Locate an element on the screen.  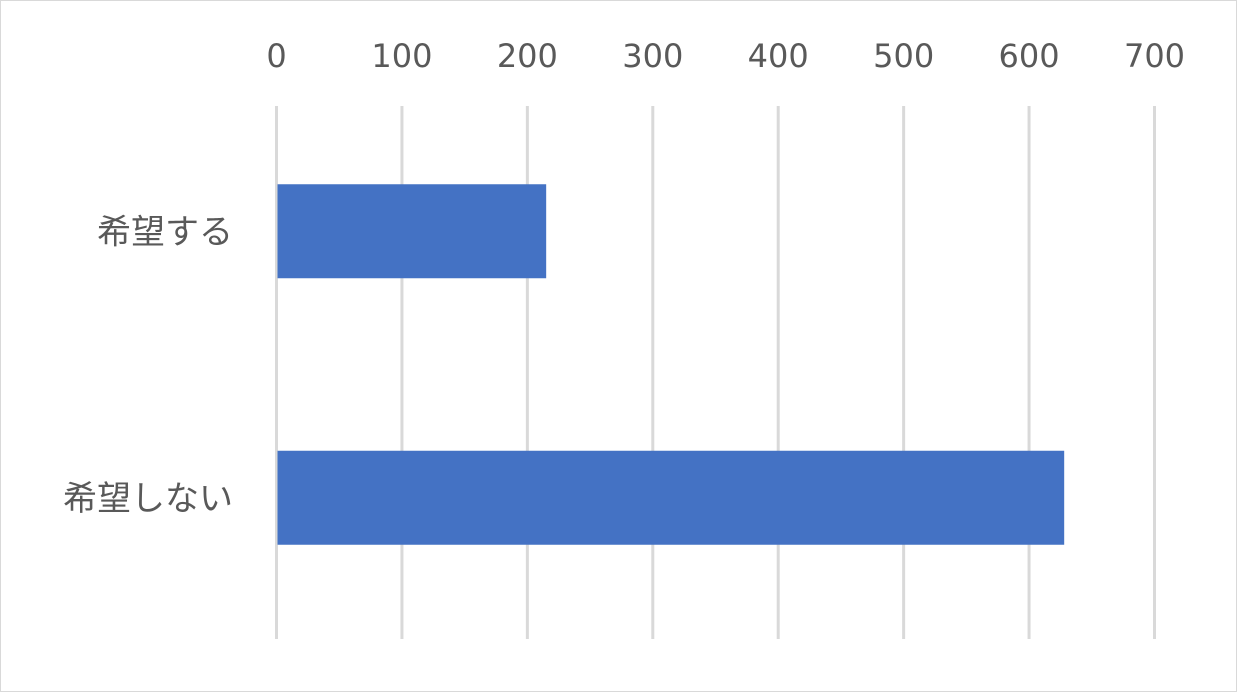
x-tick-label: 100 is located at coordinates (401, 56).